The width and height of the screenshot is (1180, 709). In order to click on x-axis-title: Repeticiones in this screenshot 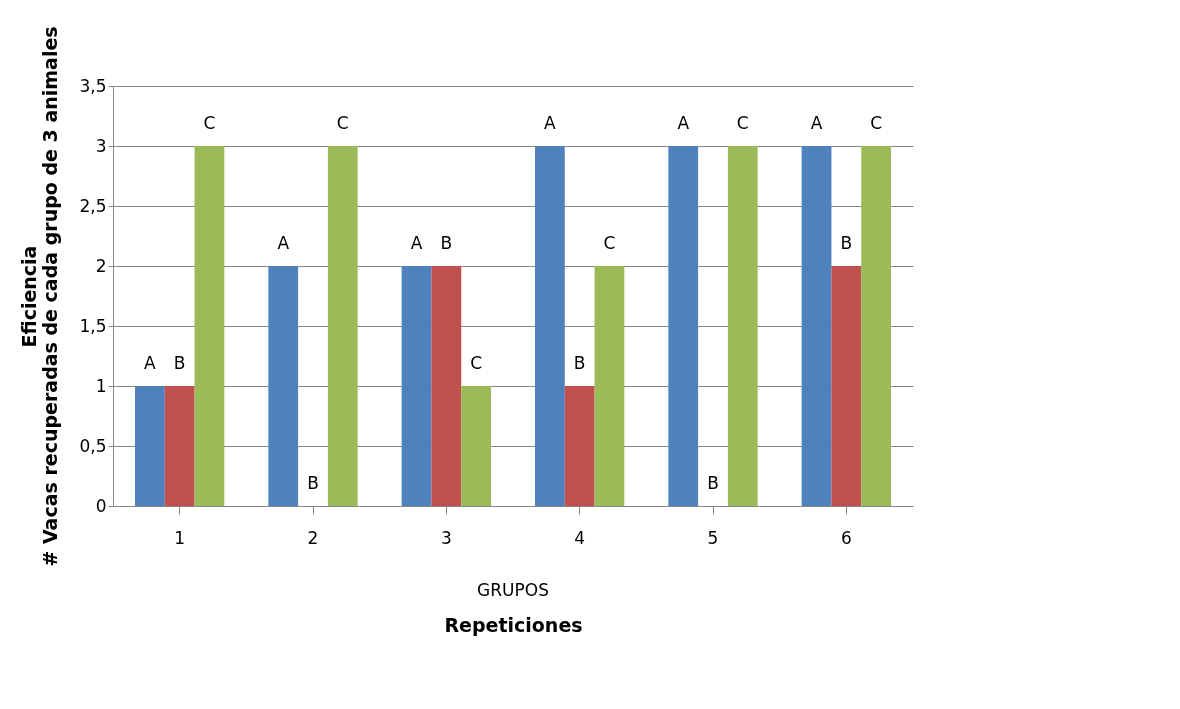, I will do `click(513, 624)`.